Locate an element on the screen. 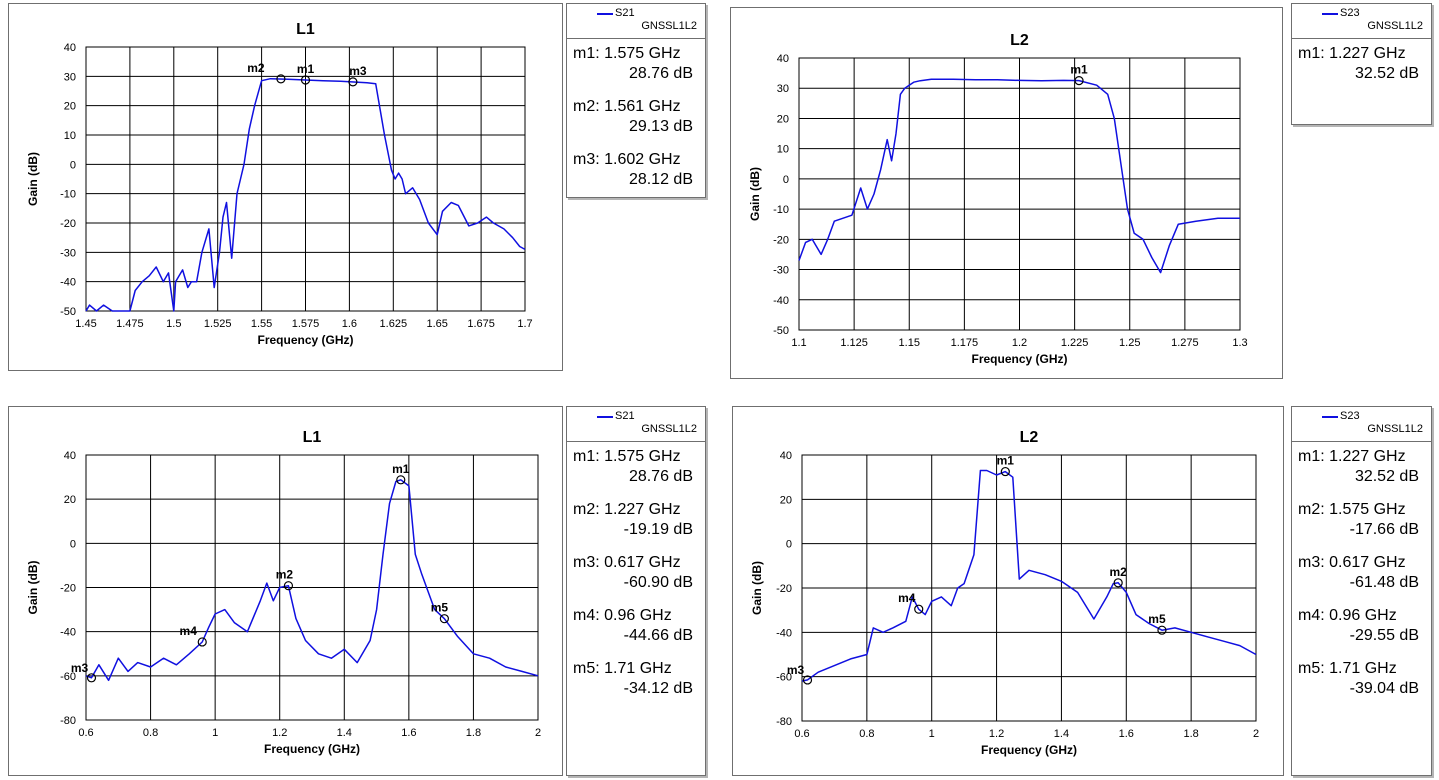 Image resolution: width=1439 pixels, height=780 pixels. marker-readout-frequency: m2: 1.561 GHz is located at coordinates (627, 106).